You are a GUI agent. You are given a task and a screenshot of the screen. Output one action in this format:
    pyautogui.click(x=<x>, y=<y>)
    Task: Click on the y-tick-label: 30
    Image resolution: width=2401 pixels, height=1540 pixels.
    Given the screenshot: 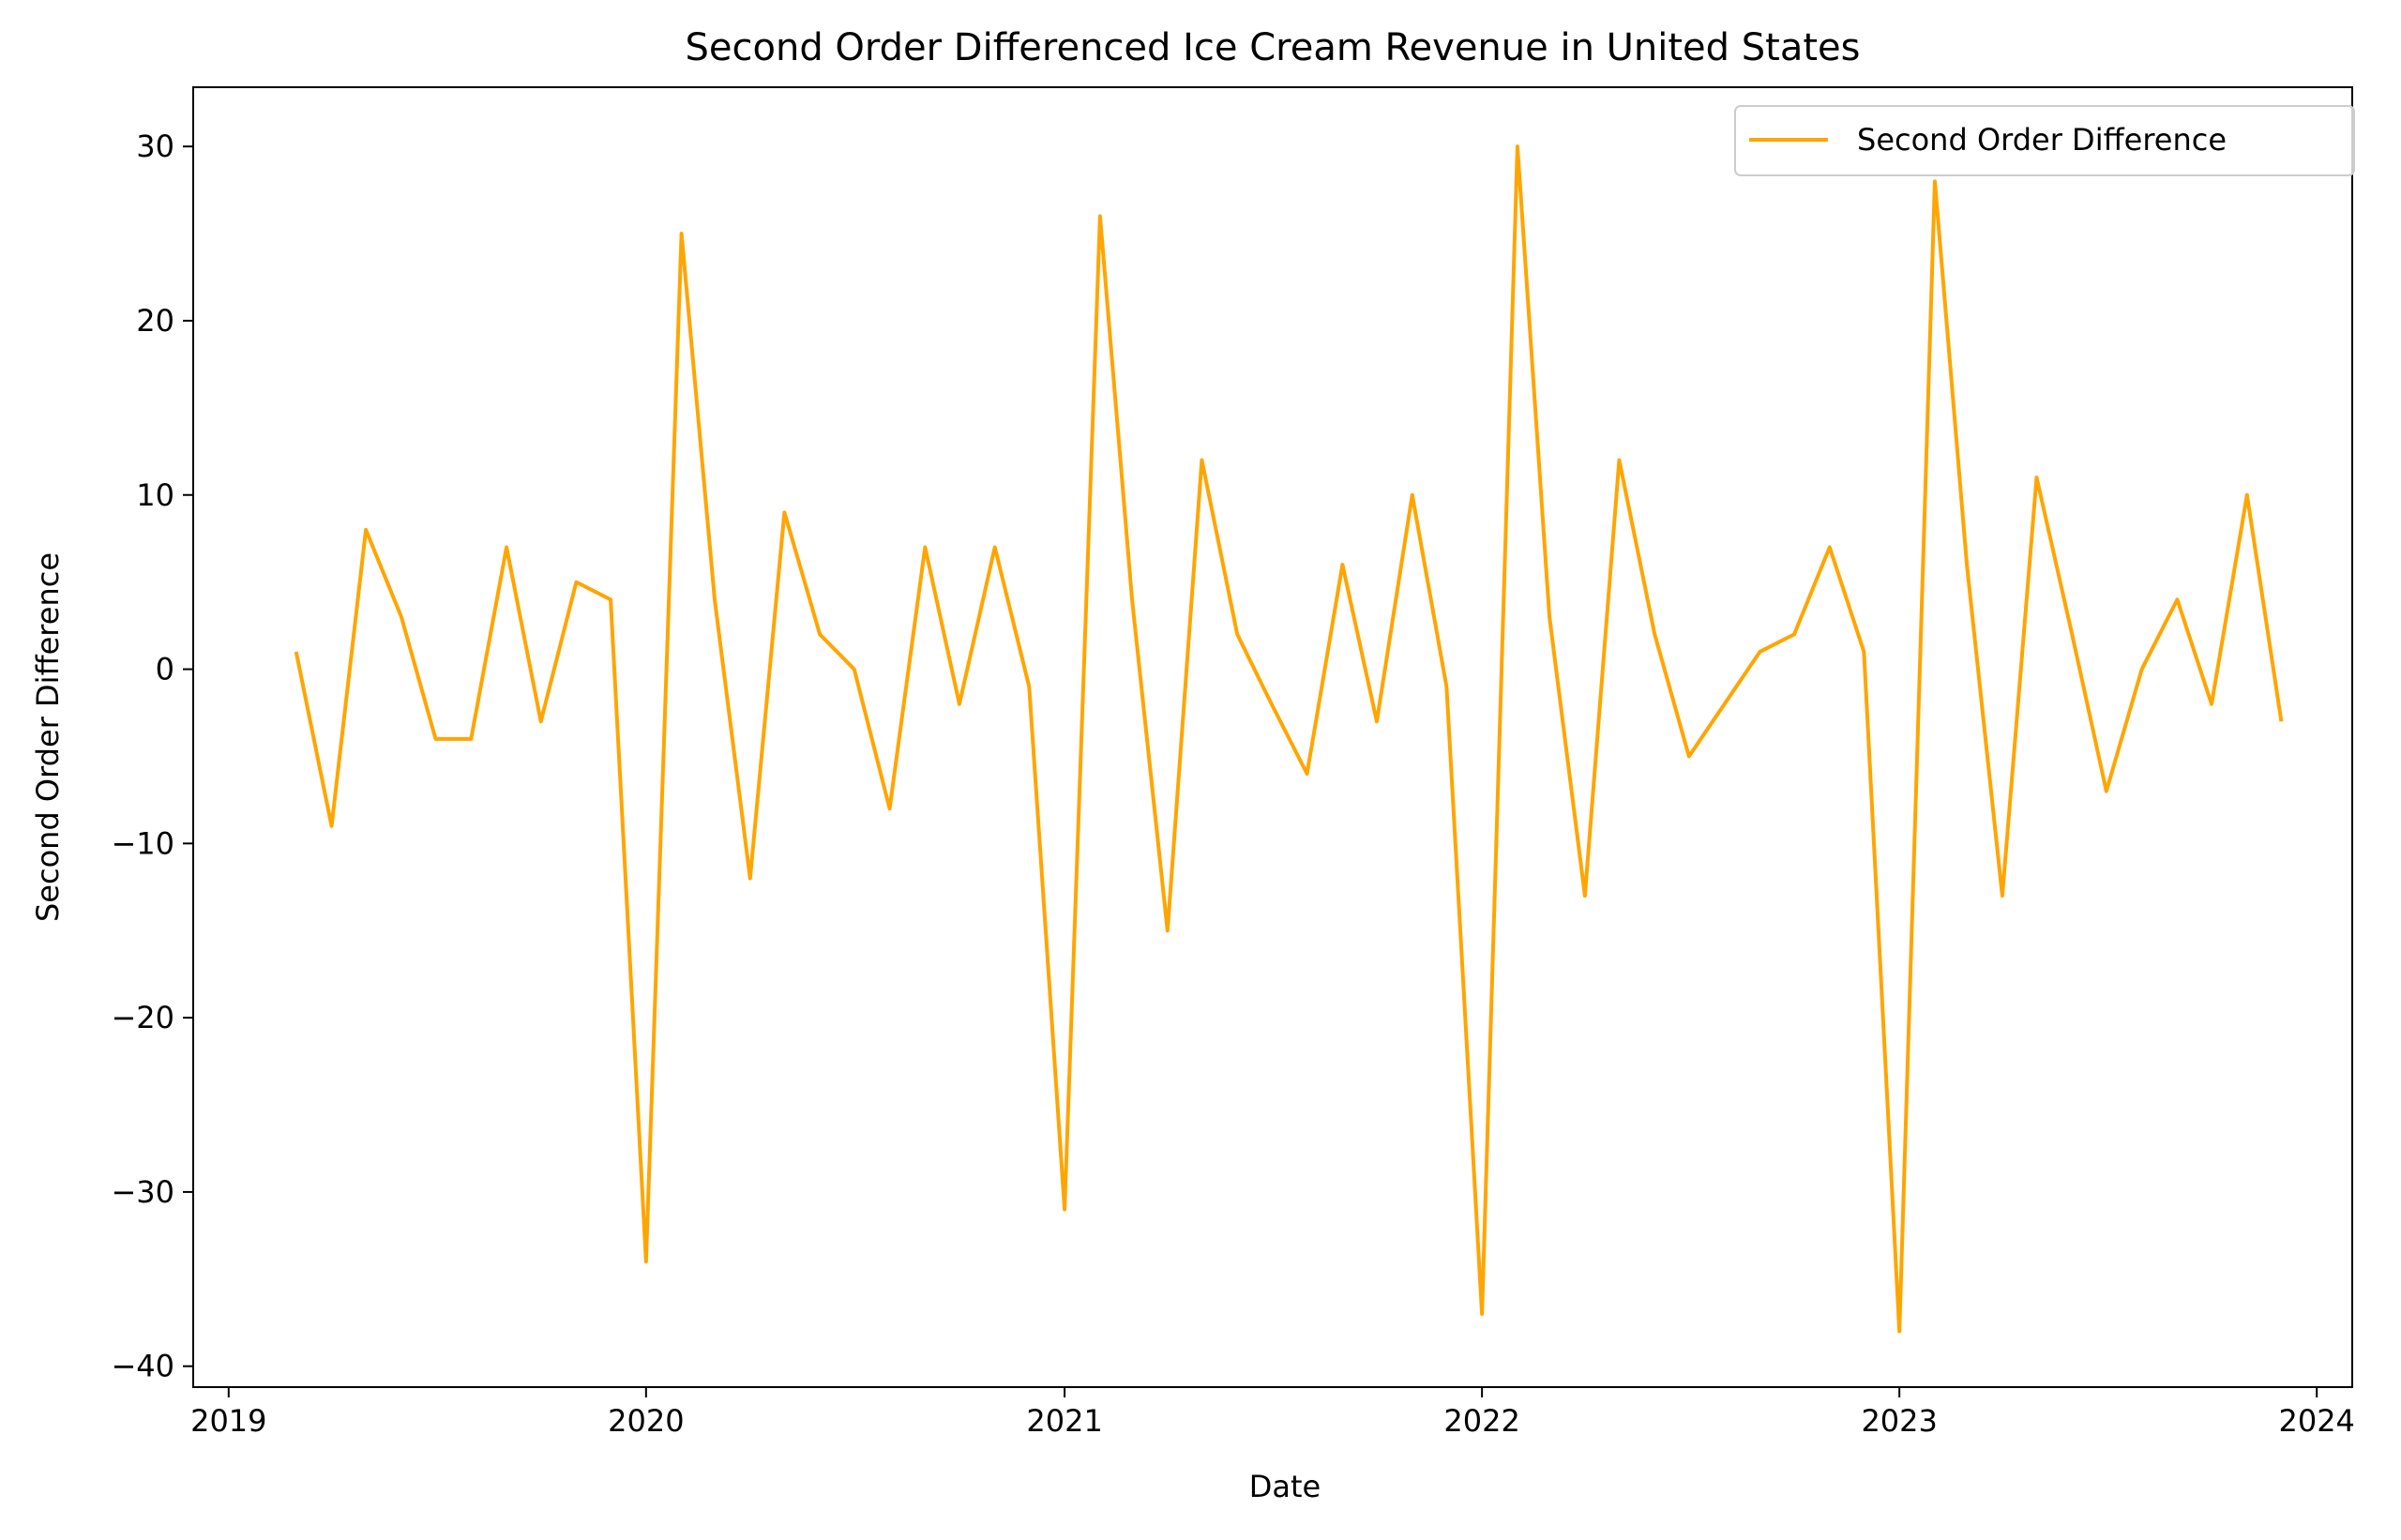 What is the action you would take?
    pyautogui.click(x=155, y=146)
    